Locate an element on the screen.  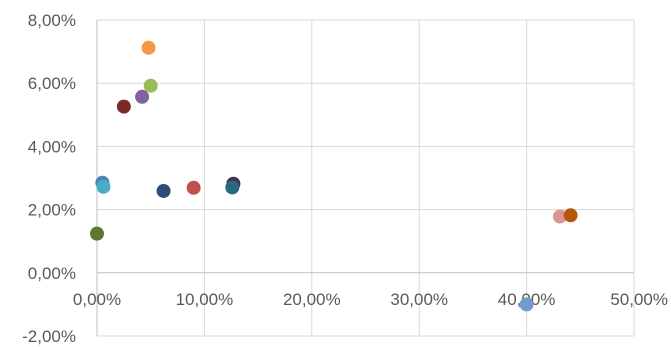
y-tick-label: -2,00% is located at coordinates (49, 336).